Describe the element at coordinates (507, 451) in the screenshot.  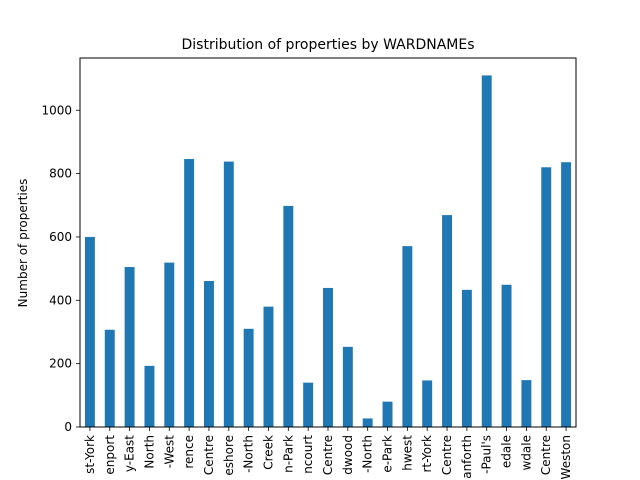
I see `x-tick-label: edale` at that location.